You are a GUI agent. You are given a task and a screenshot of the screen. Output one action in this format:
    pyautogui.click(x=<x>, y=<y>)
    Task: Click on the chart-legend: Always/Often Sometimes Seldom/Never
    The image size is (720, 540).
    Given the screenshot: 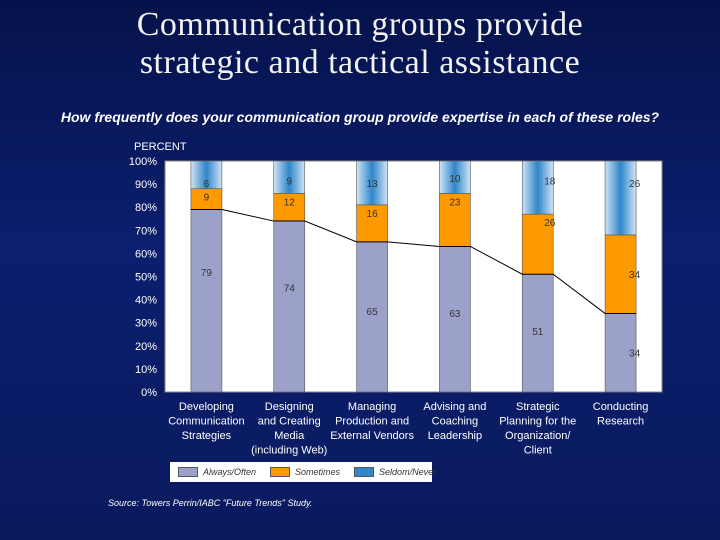 What is the action you would take?
    pyautogui.click(x=303, y=472)
    